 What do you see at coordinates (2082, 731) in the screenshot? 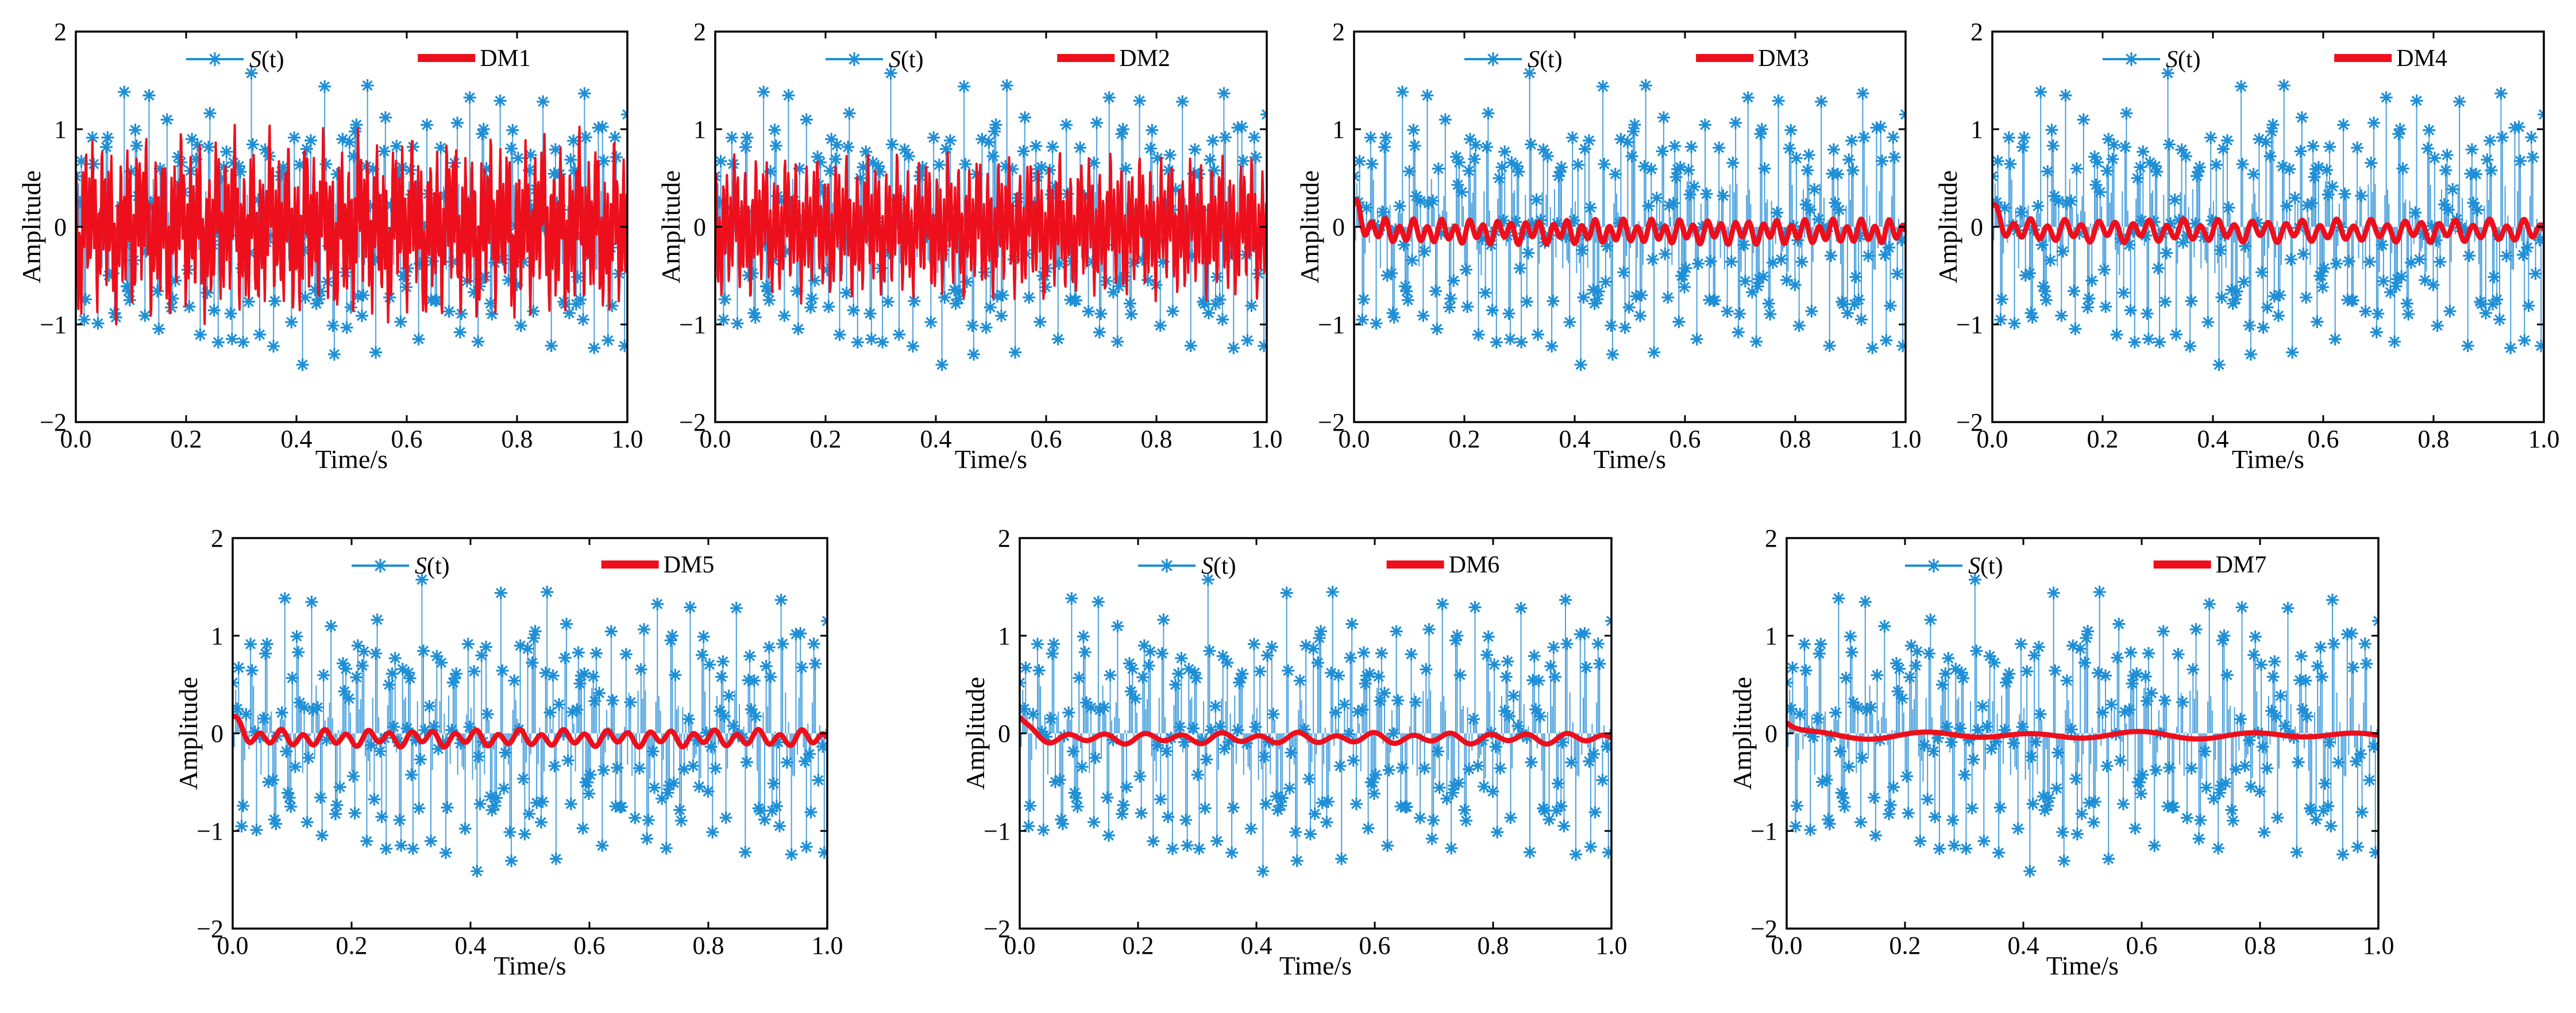
I see `mode-line-dm7` at bounding box center [2082, 731].